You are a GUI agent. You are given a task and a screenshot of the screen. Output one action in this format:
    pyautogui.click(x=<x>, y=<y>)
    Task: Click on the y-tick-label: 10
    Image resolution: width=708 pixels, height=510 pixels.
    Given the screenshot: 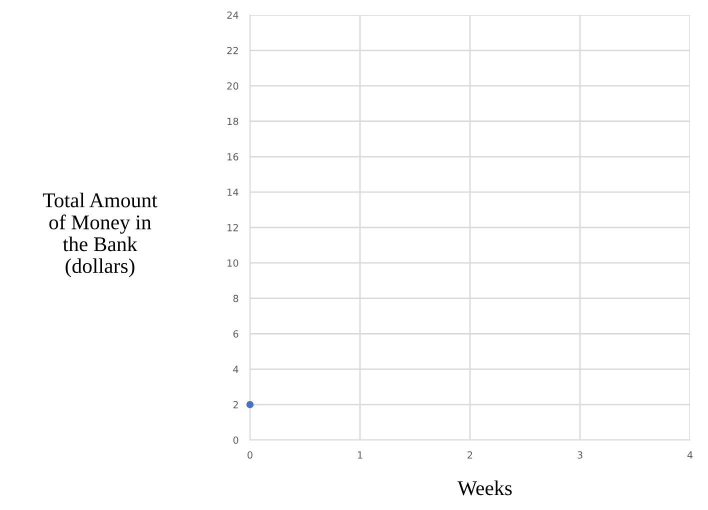 What is the action you would take?
    pyautogui.click(x=233, y=263)
    